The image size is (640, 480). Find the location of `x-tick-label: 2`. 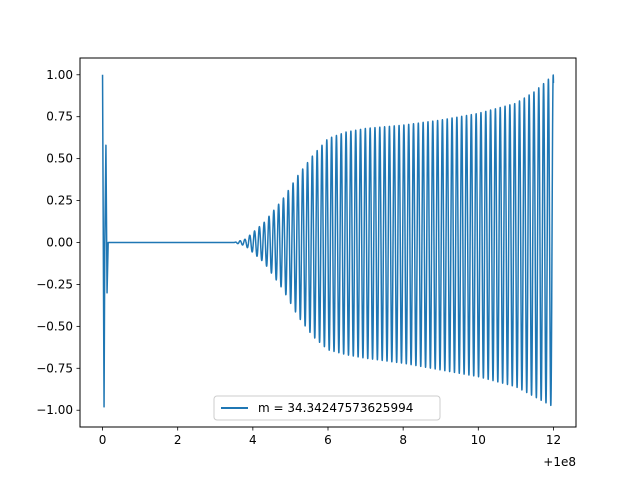

x-tick-label: 2 is located at coordinates (178, 440).